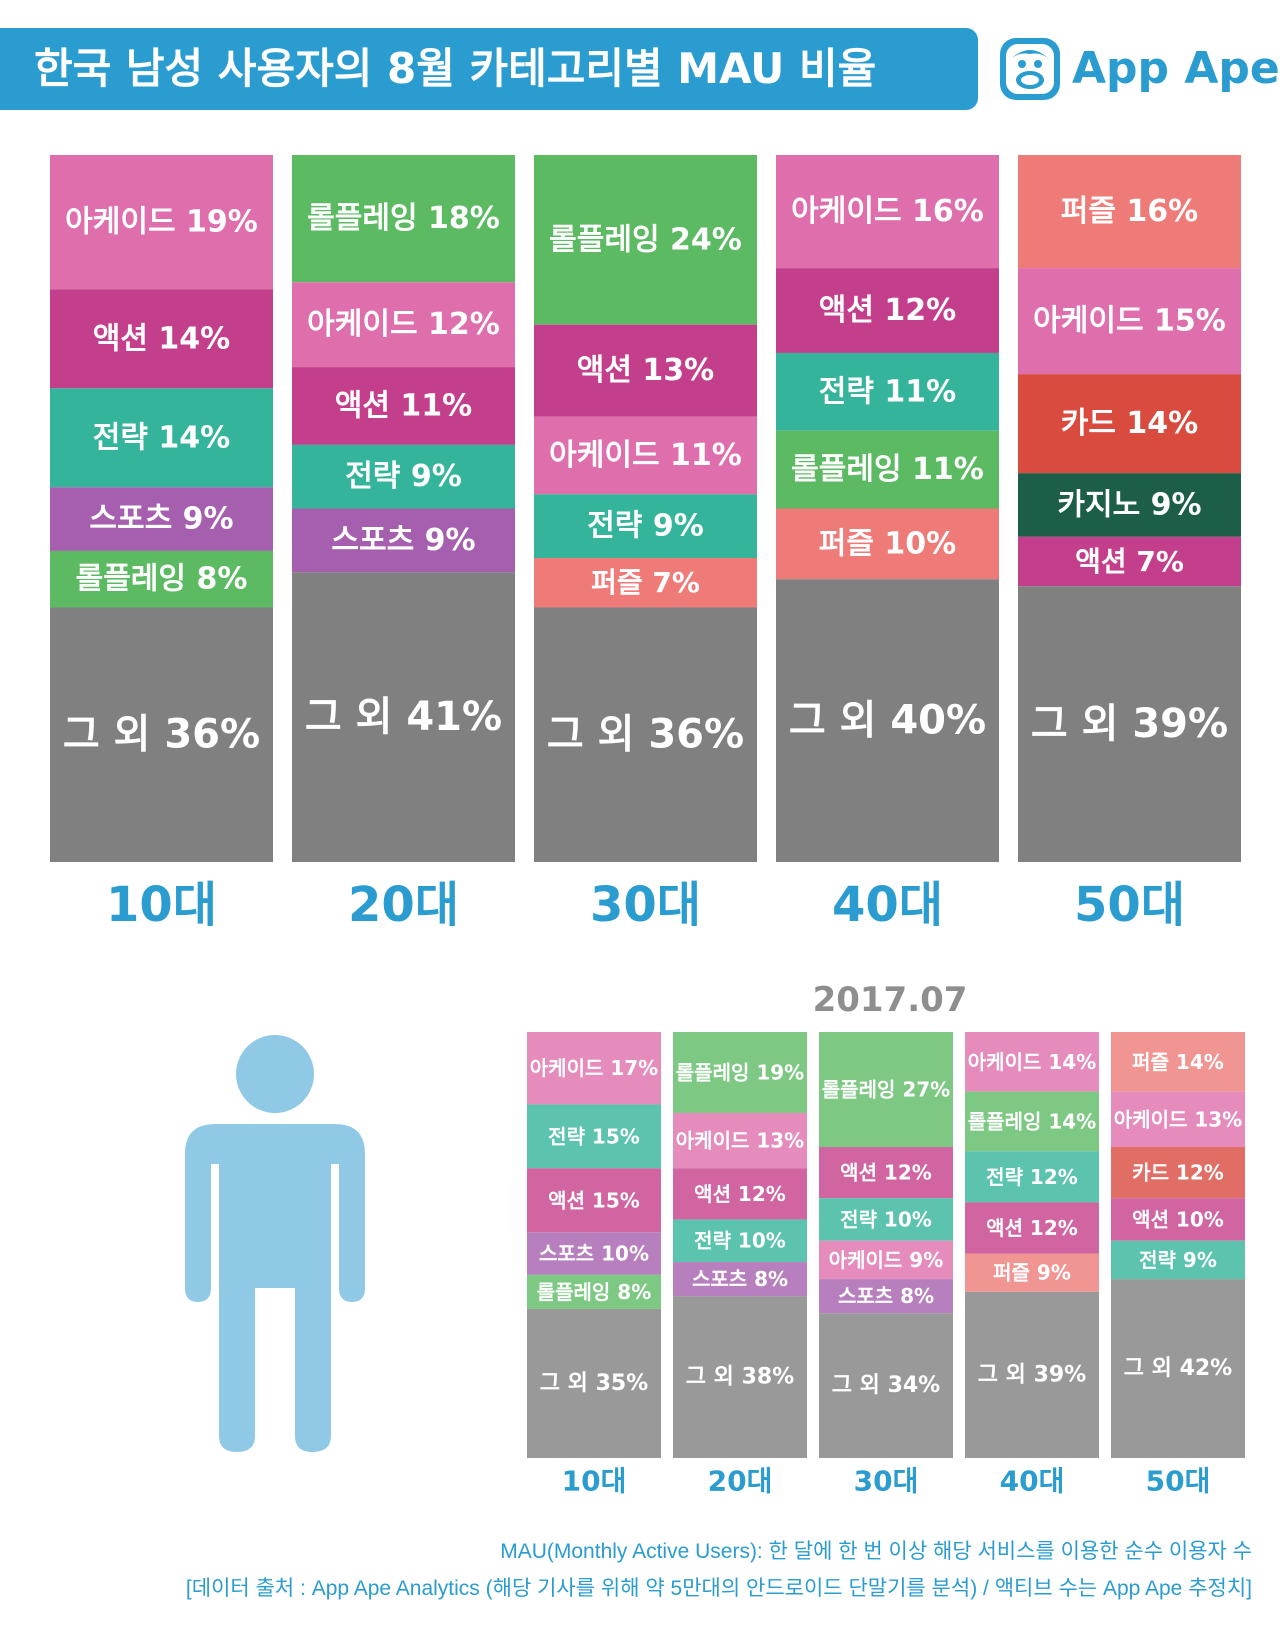 Image resolution: width=1280 pixels, height=1631 pixels. Describe the element at coordinates (1032, 1062) in the screenshot. I see `july-bar-4-segment-1-label: 아케이드 14%` at that location.